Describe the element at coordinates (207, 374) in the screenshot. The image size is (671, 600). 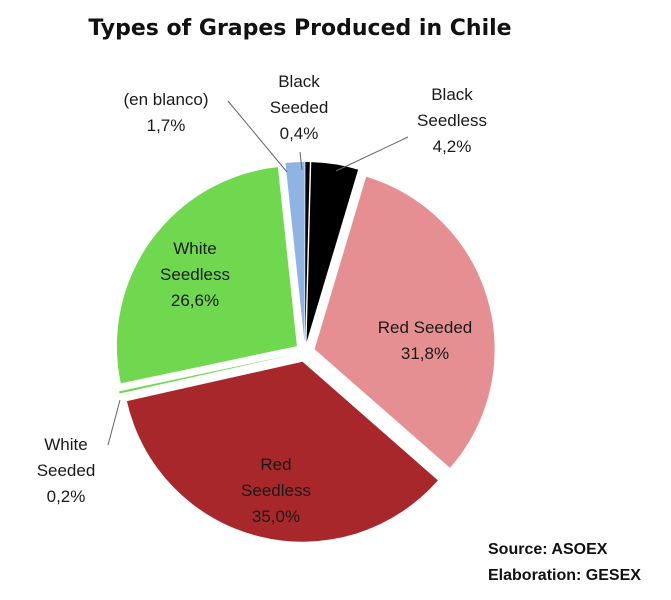
I see `pie-slice-white-seeded` at that location.